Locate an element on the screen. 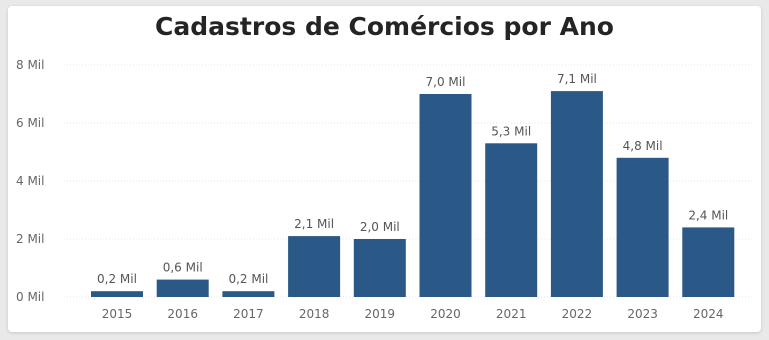 The height and width of the screenshot is (340, 769). y-axis-ticks: 0 Mil 2 Mil 4 Mil 6 Mil 8 Mil is located at coordinates (30, 181).